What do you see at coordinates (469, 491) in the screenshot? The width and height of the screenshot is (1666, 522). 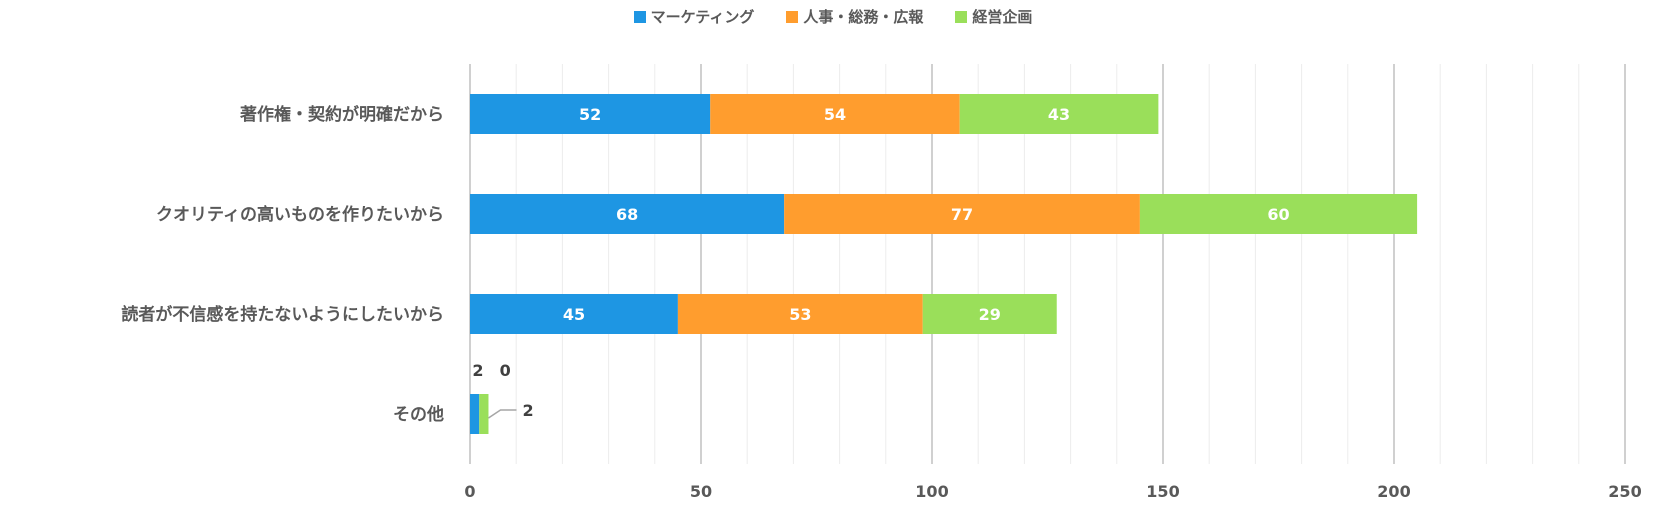 I see `x-tick-label: 0` at bounding box center [469, 491].